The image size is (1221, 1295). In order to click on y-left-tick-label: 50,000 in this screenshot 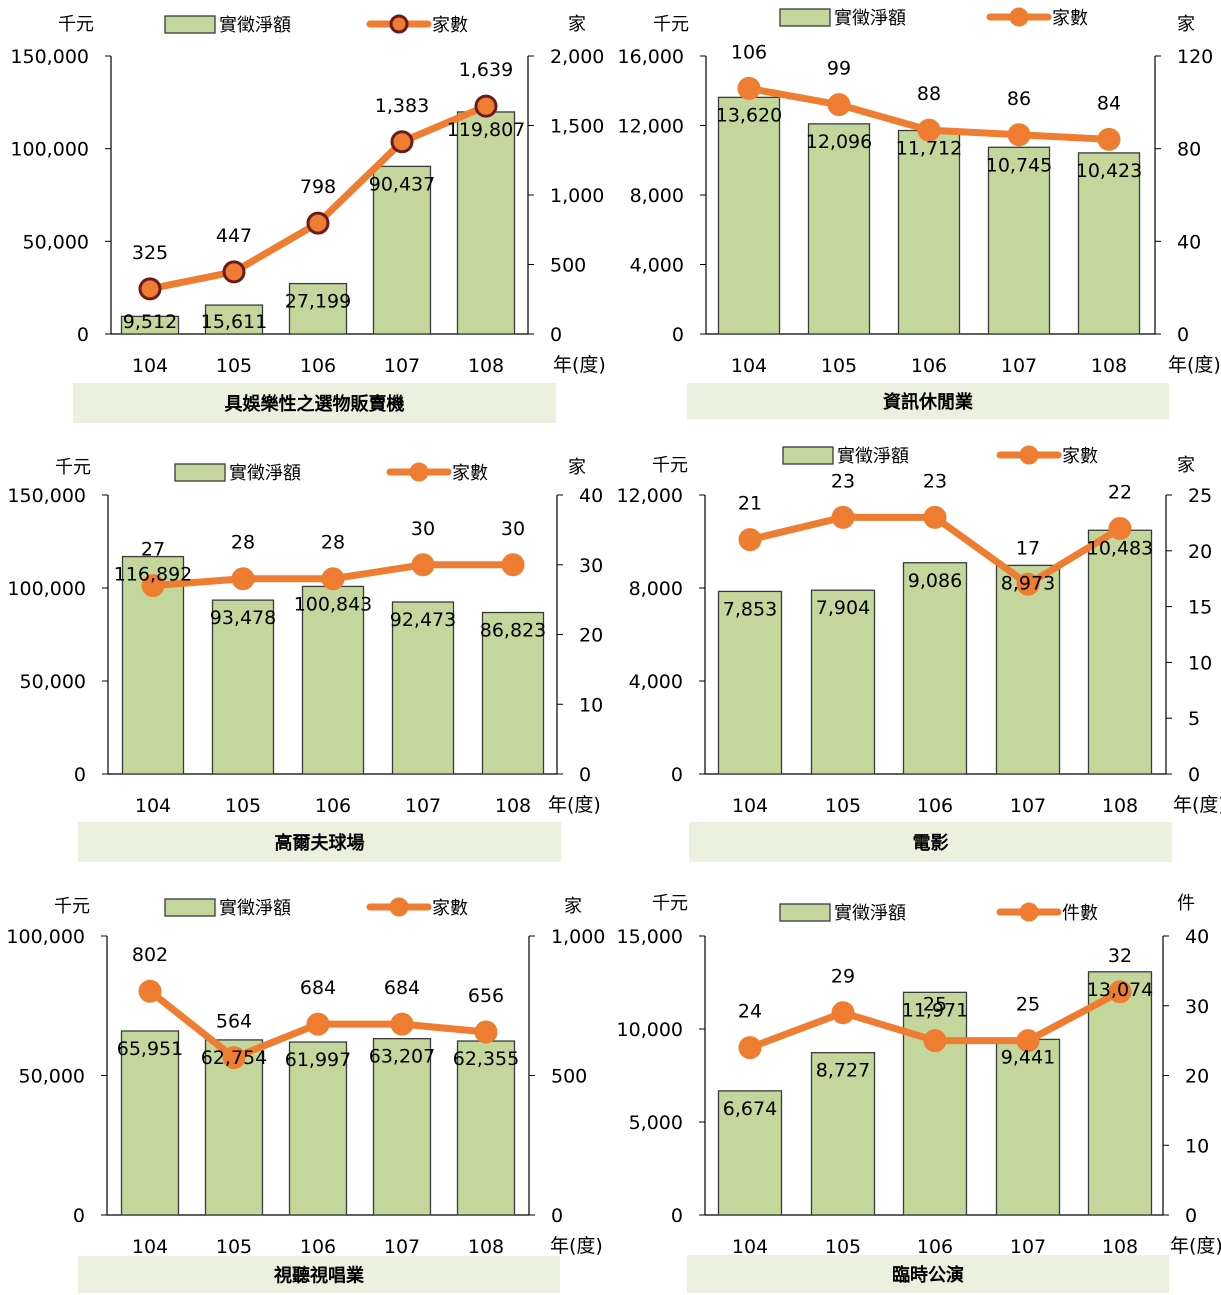, I will do `click(56, 242)`.